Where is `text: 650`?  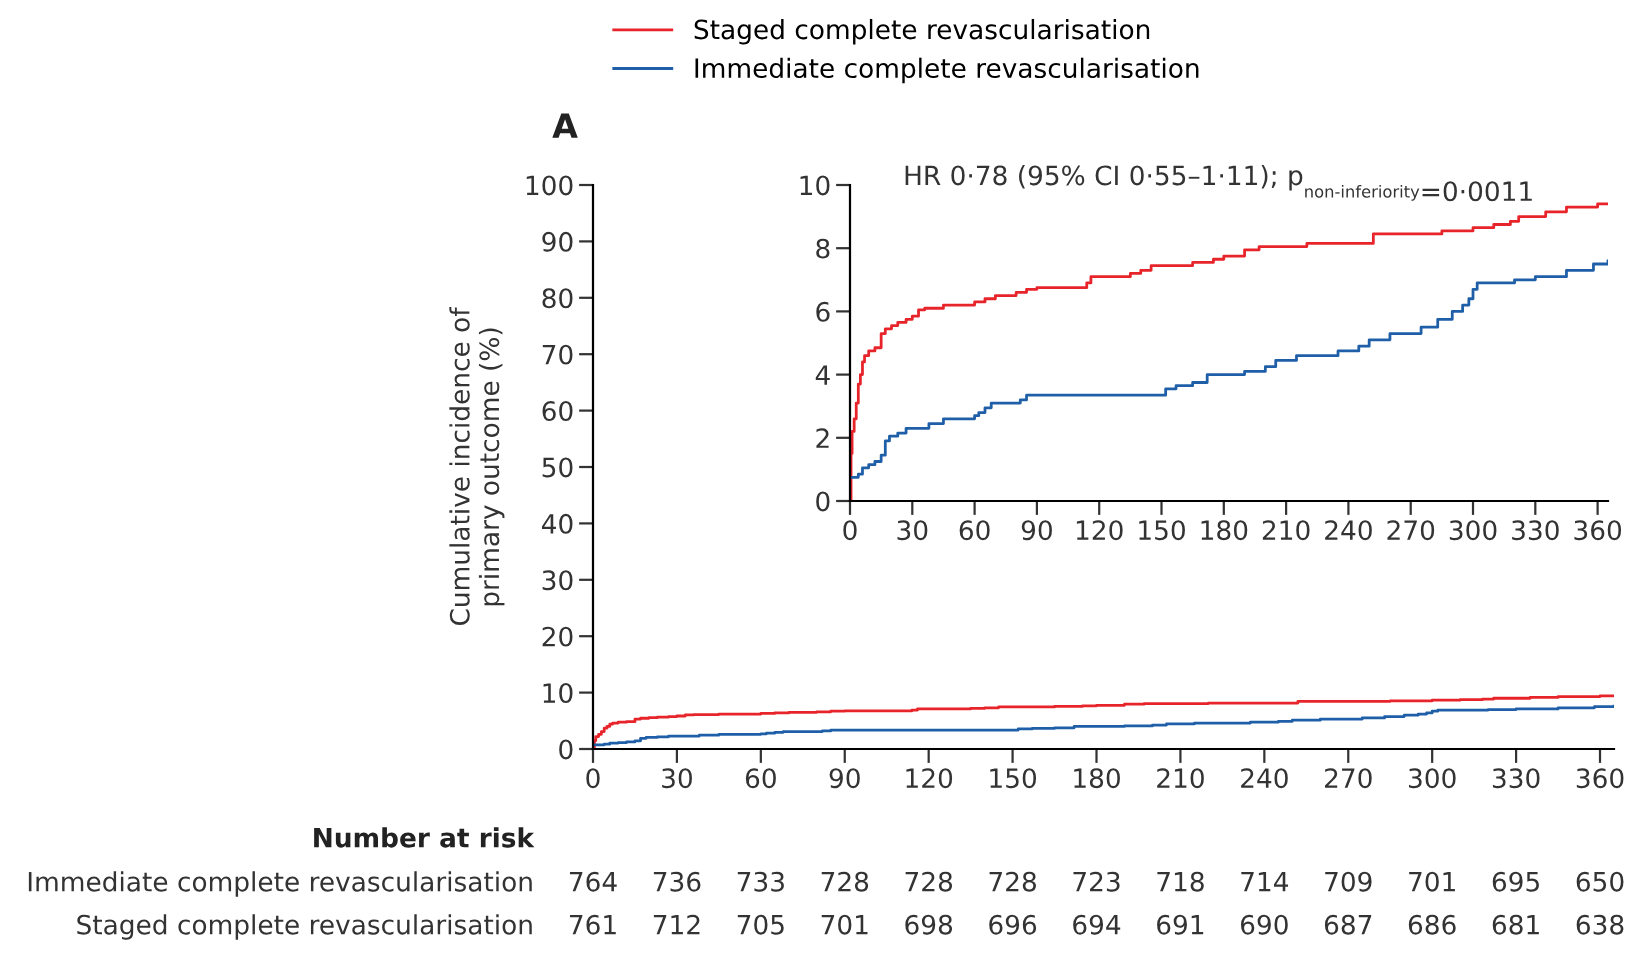
text: 650 is located at coordinates (1600, 881).